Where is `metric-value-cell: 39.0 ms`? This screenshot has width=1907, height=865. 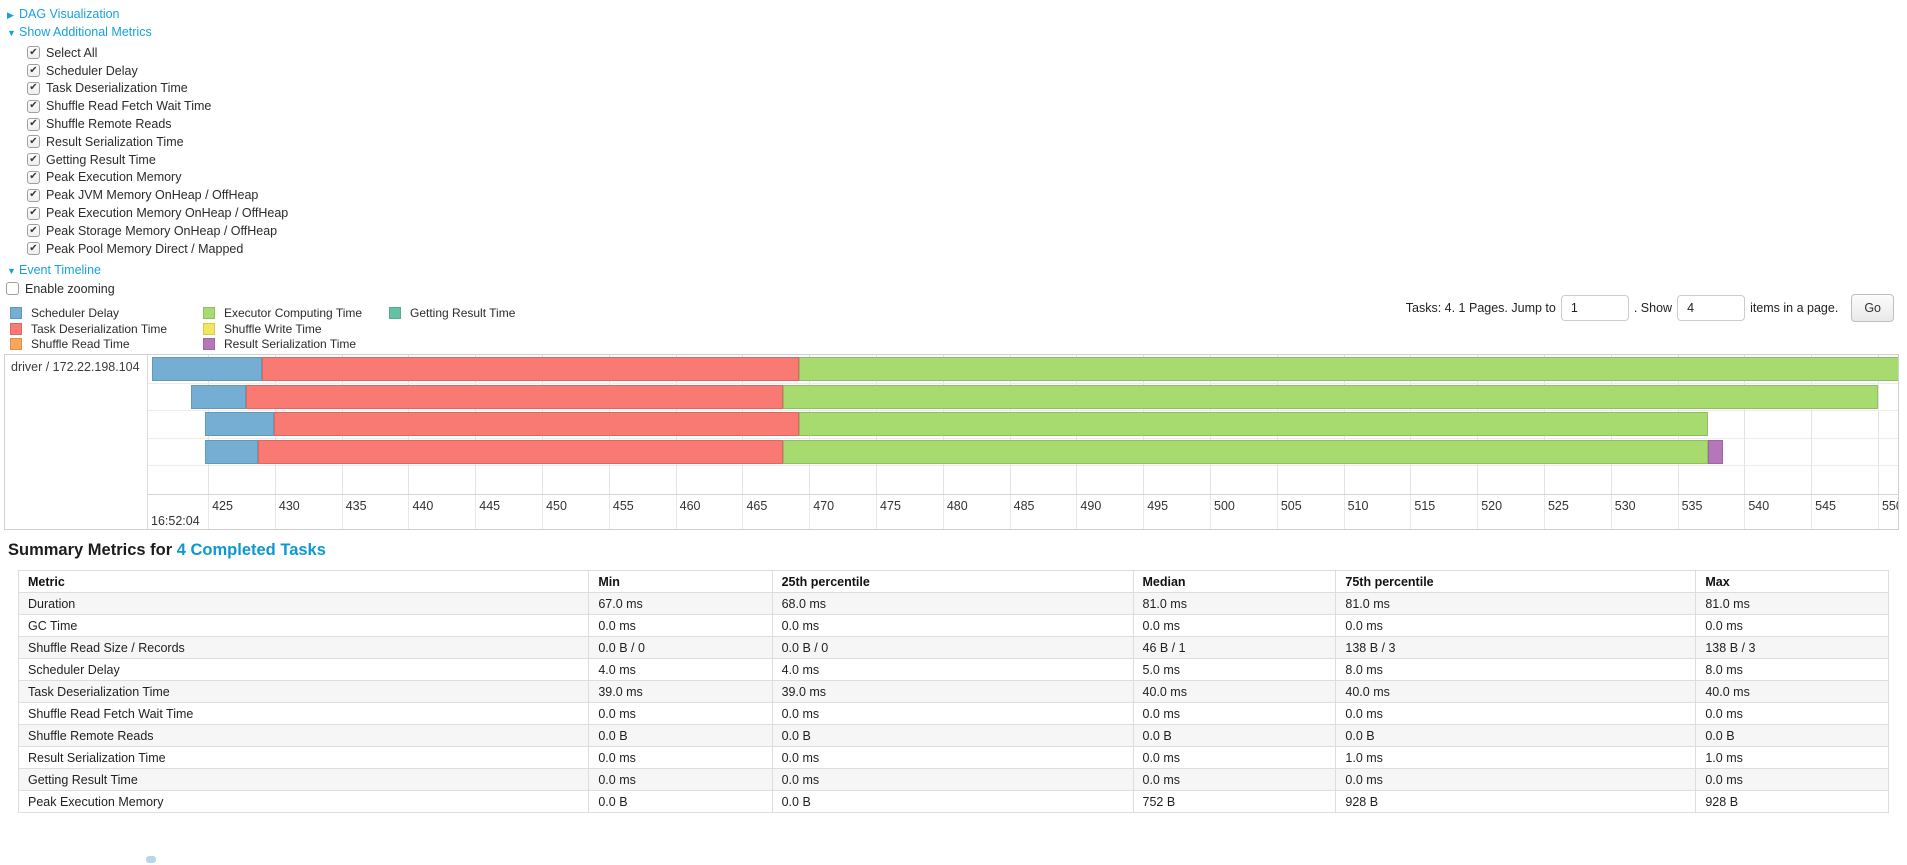
metric-value-cell: 39.0 ms is located at coordinates (952, 691).